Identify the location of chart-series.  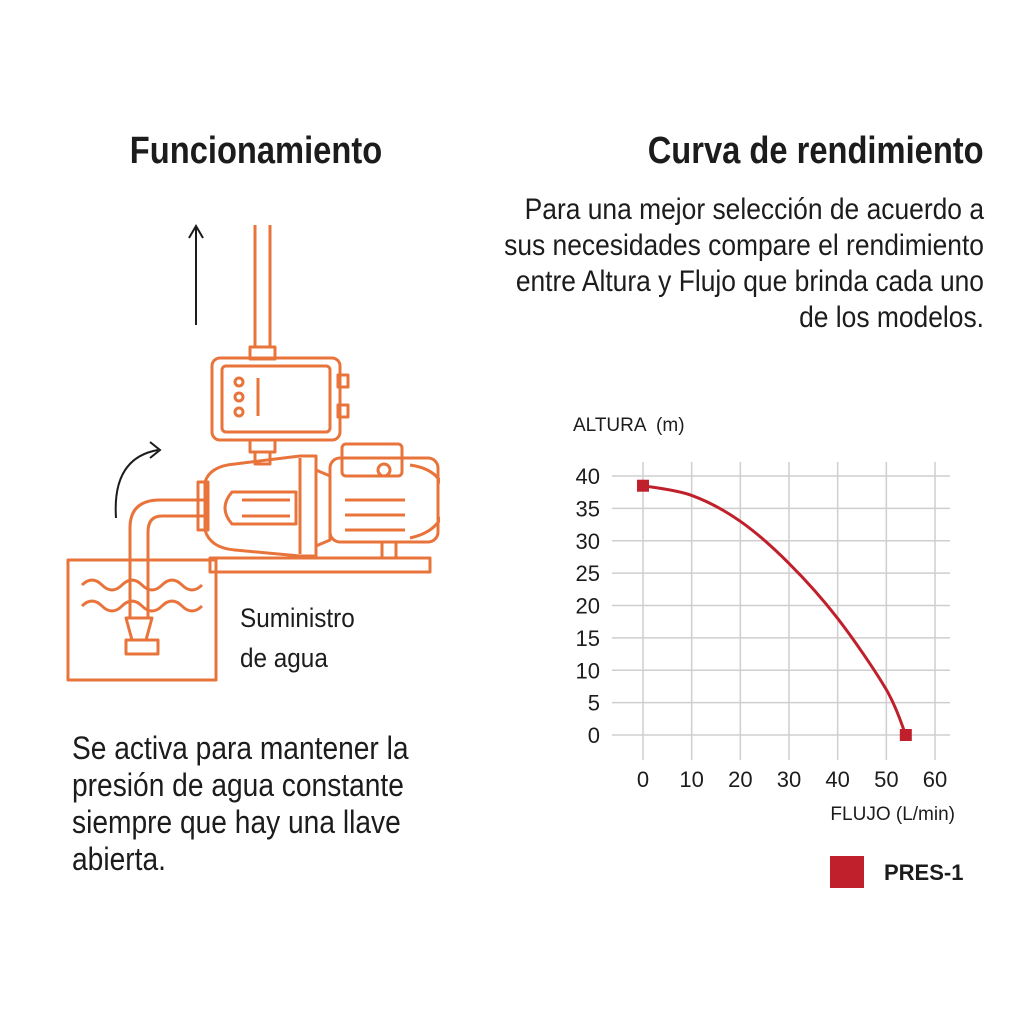
(774, 610).